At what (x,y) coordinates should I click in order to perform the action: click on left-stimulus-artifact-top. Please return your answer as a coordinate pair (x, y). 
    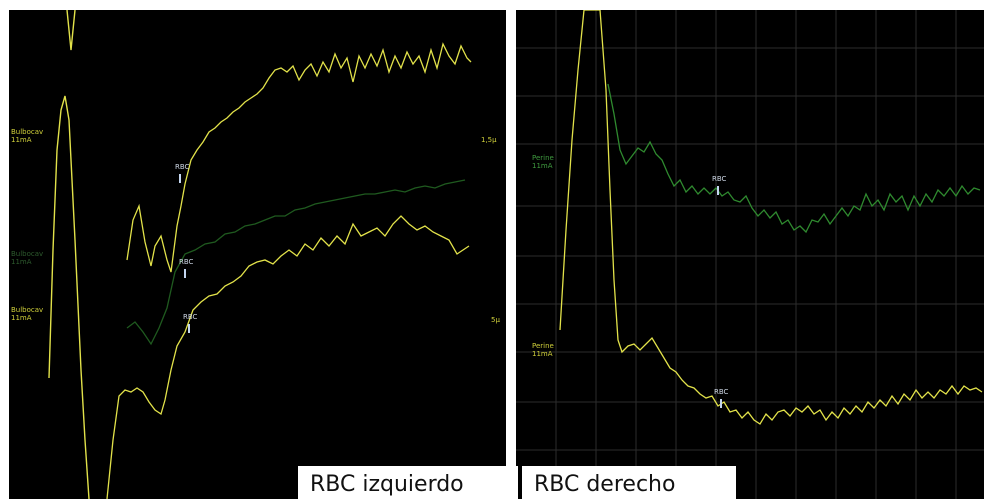
    Looking at the image, I should click on (71, 30).